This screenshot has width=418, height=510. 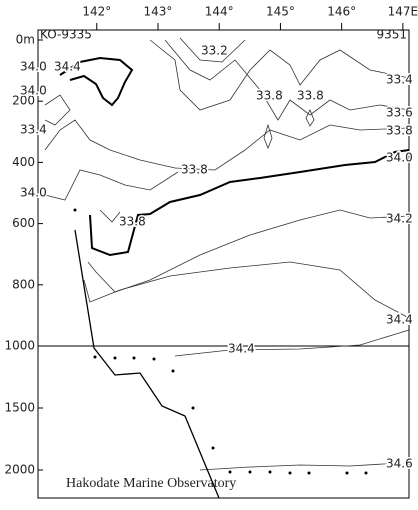 What do you see at coordinates (151, 483) in the screenshot?
I see `credit: Hakodate Marine Observatory` at bounding box center [151, 483].